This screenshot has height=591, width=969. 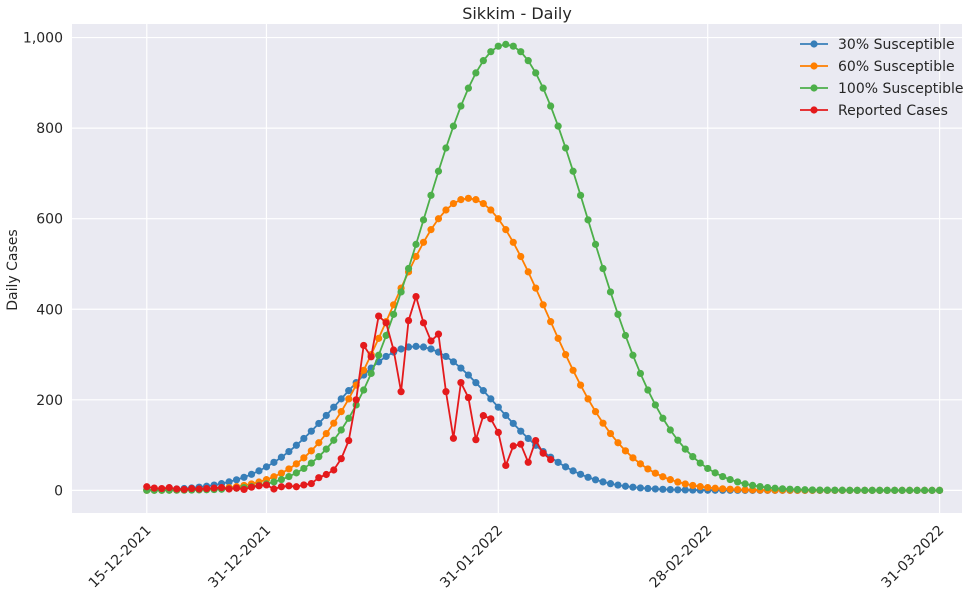 I want to click on chart-title: Sikkim - Daily, so click(x=517, y=13).